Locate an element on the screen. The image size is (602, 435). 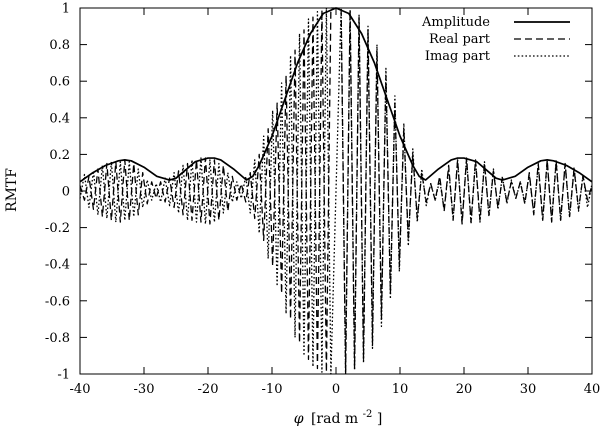
x-axis-unit-suffix: ] is located at coordinates (379, 419).